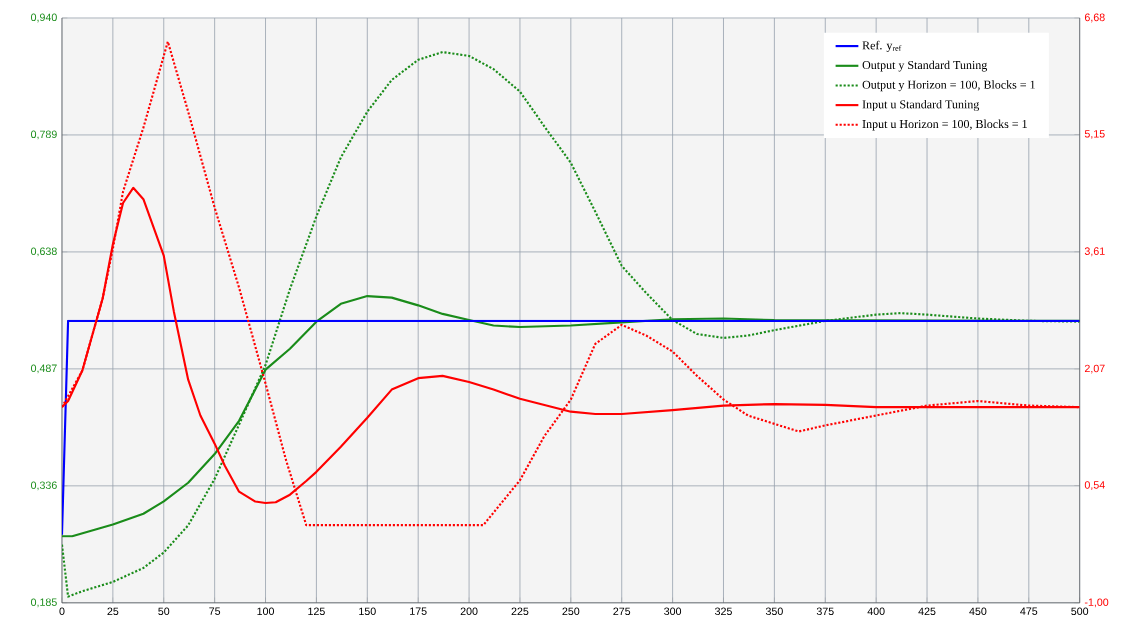  What do you see at coordinates (673, 611) in the screenshot?
I see `x-tick-label: 300` at bounding box center [673, 611].